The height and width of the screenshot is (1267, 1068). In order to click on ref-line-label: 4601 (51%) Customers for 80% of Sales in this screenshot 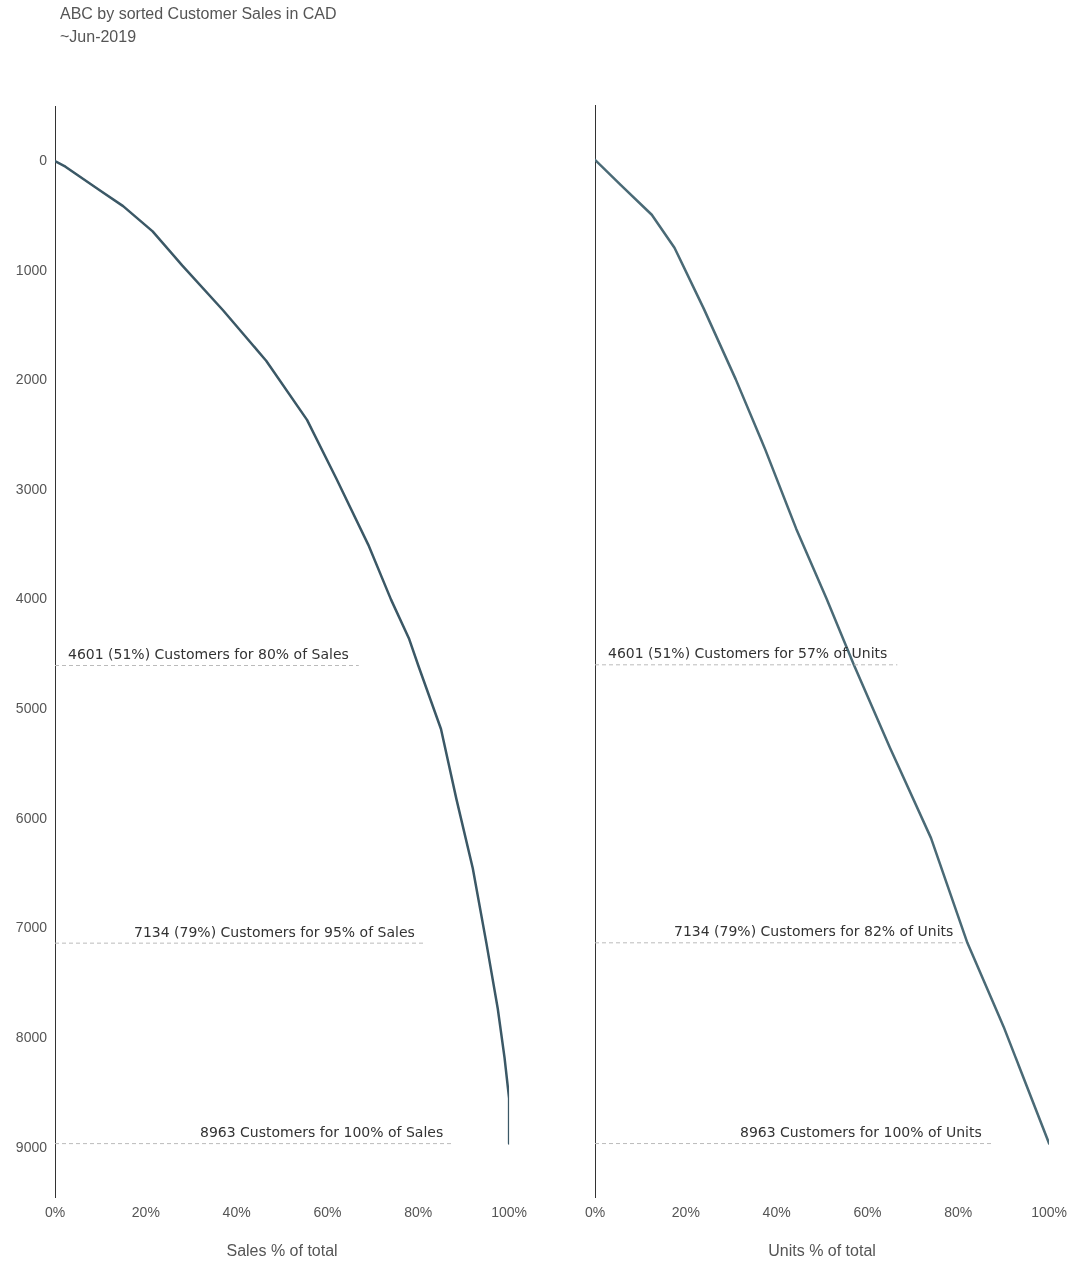, I will do `click(208, 654)`.